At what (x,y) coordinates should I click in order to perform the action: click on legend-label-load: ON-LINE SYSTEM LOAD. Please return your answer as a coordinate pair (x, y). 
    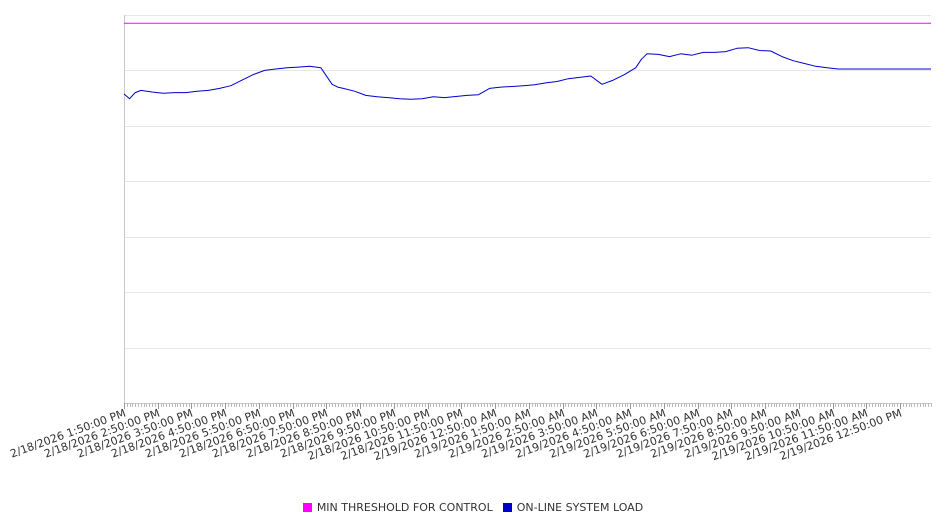
    Looking at the image, I should click on (580, 507).